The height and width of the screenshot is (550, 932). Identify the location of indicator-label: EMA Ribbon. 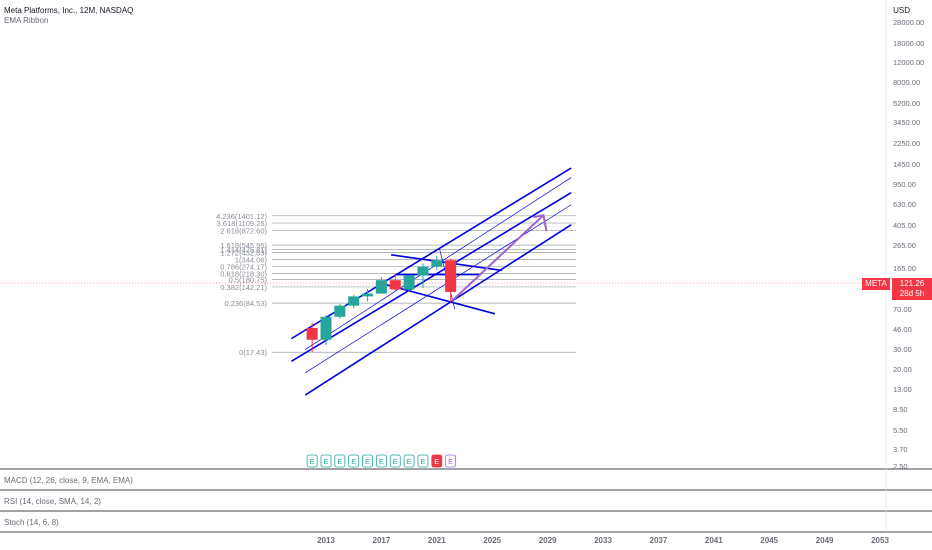
(26, 20).